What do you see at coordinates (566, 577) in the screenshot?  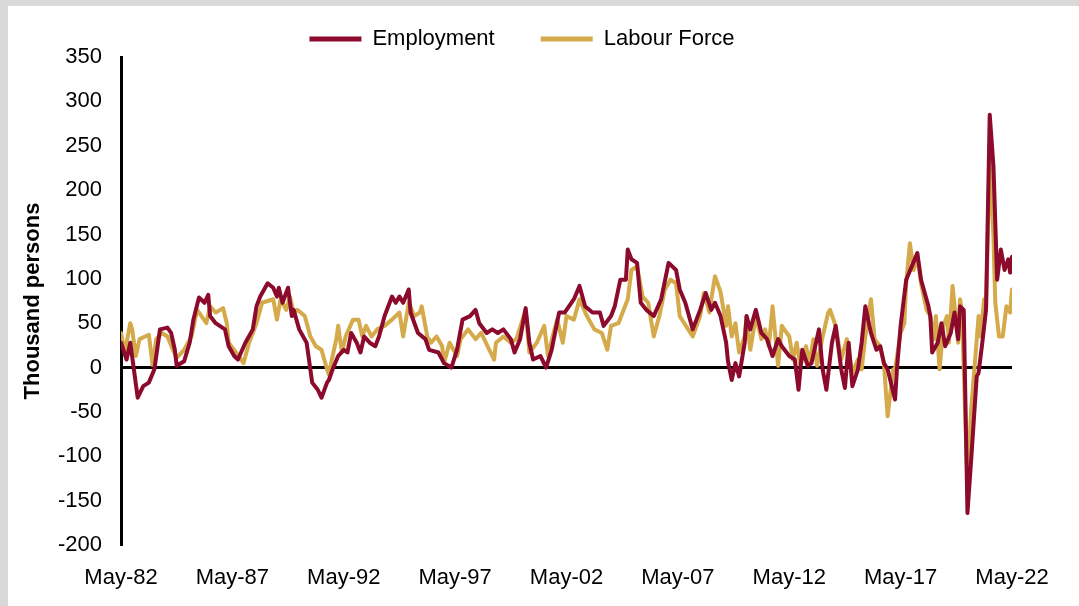 I see `x-tick-label: May-02` at bounding box center [566, 577].